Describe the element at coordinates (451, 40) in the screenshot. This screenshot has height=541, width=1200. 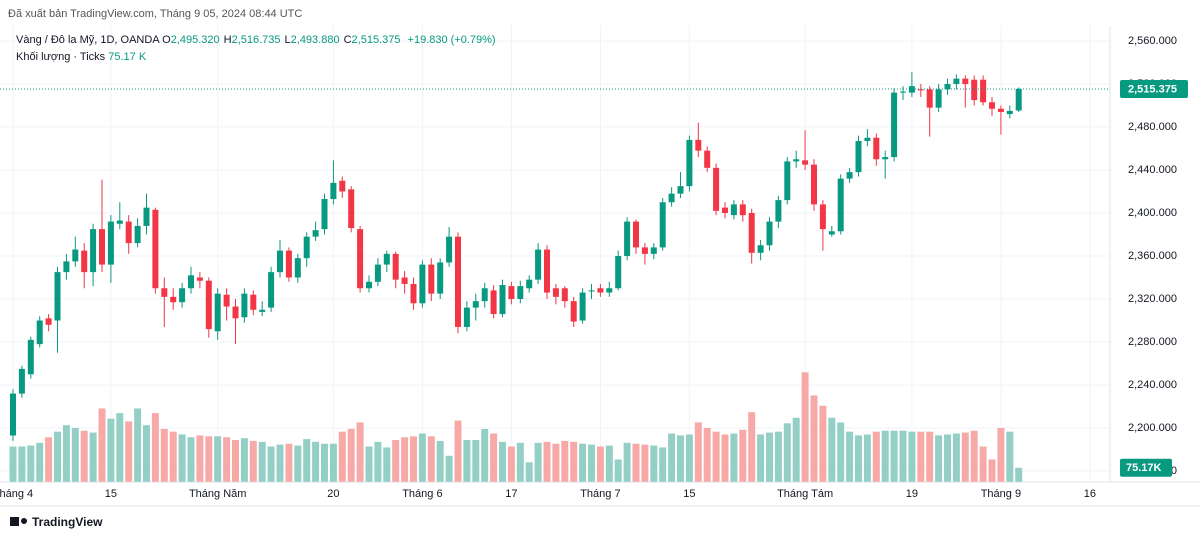
I see `change: +19.830 (+0.79%)` at that location.